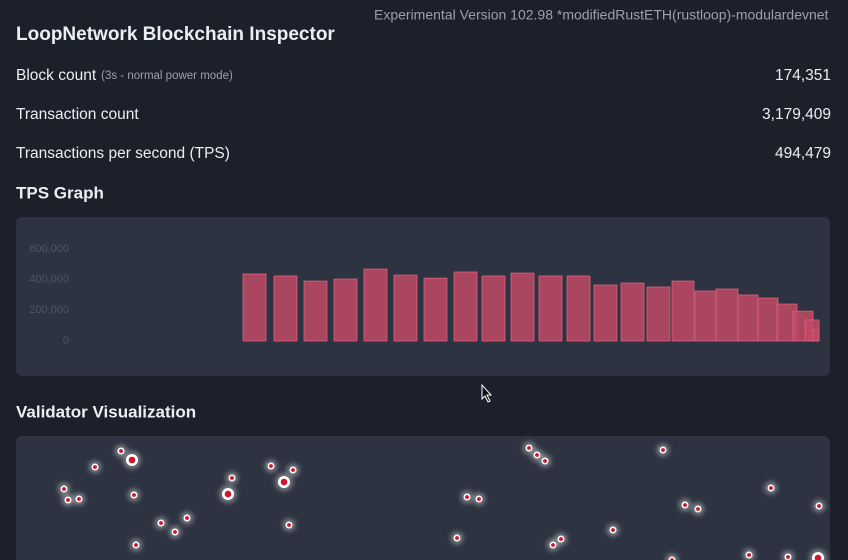  Describe the element at coordinates (60, 192) in the screenshot. I see `section-title: TPS Graph` at that location.